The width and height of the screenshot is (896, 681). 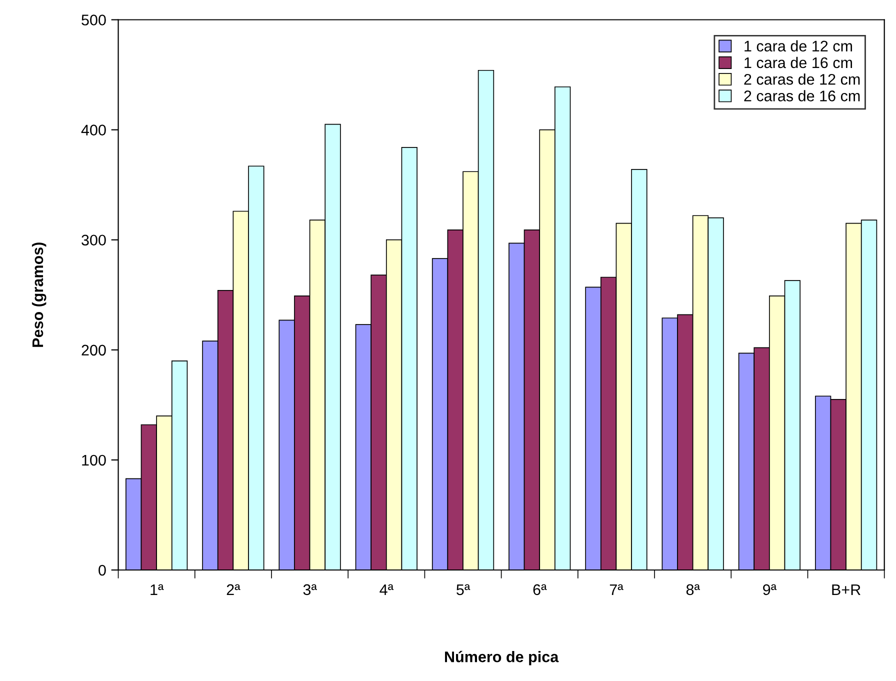 I want to click on legend-label: 2 caras de 16 cm, so click(x=802, y=96).